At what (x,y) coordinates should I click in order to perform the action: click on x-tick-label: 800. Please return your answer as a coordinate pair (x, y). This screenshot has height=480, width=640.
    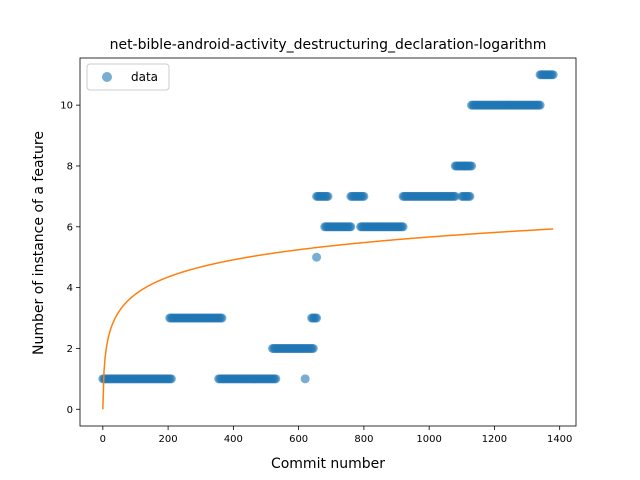
    Looking at the image, I should click on (363, 439).